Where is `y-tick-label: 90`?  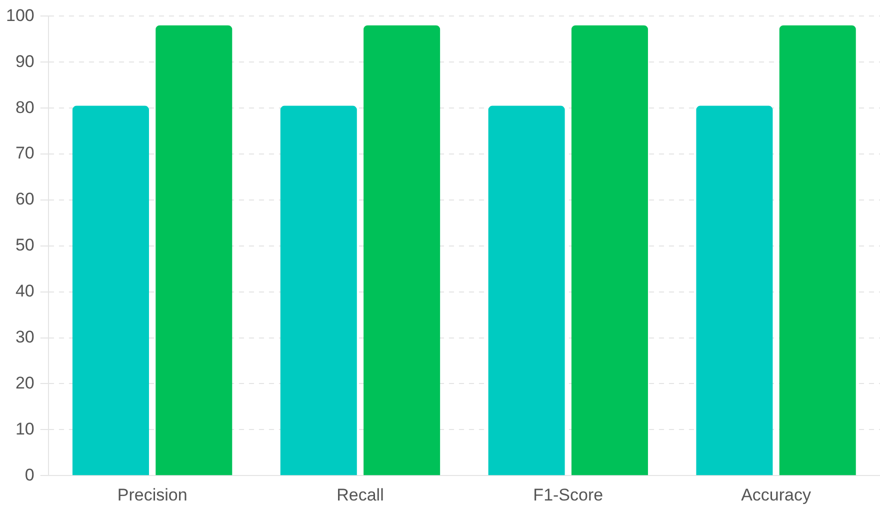
y-tick-label: 90 is located at coordinates (24, 61).